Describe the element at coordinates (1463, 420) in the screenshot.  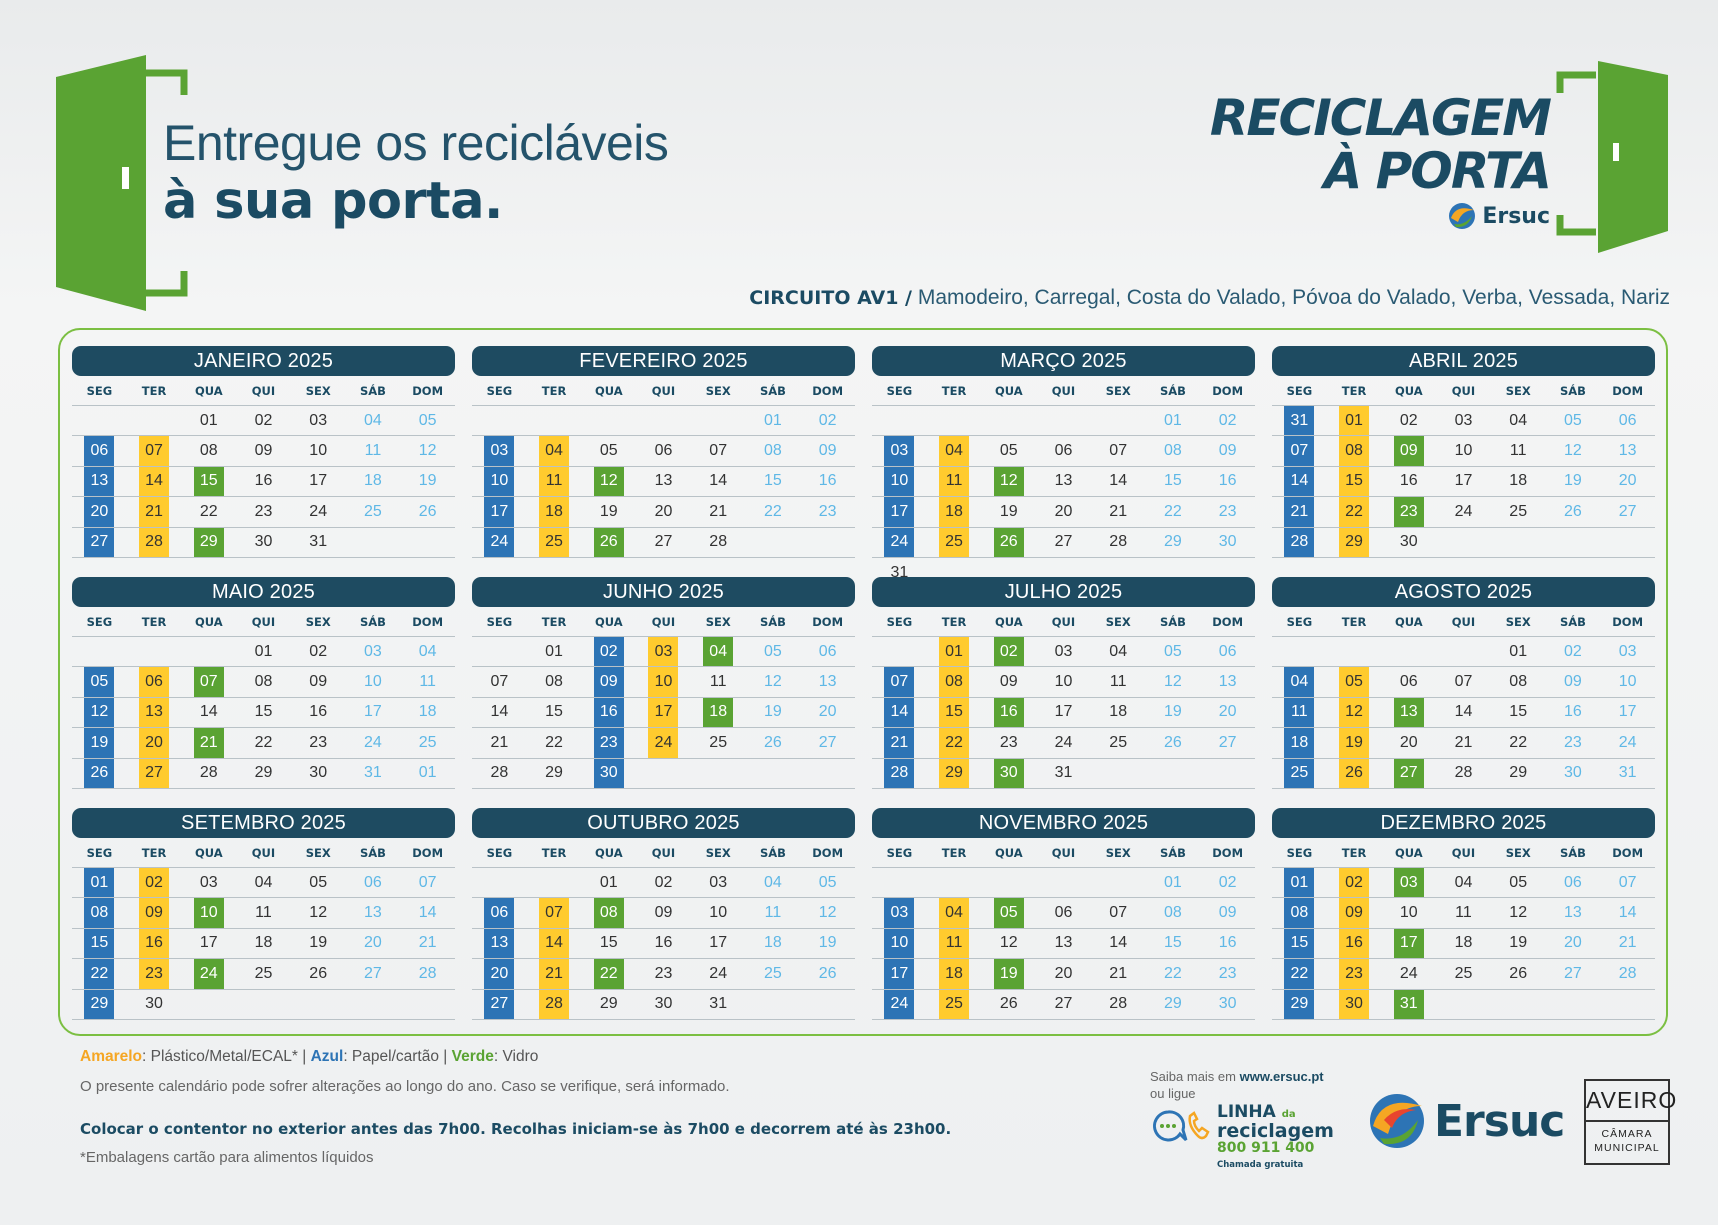
I see `day-number: 03` at that location.